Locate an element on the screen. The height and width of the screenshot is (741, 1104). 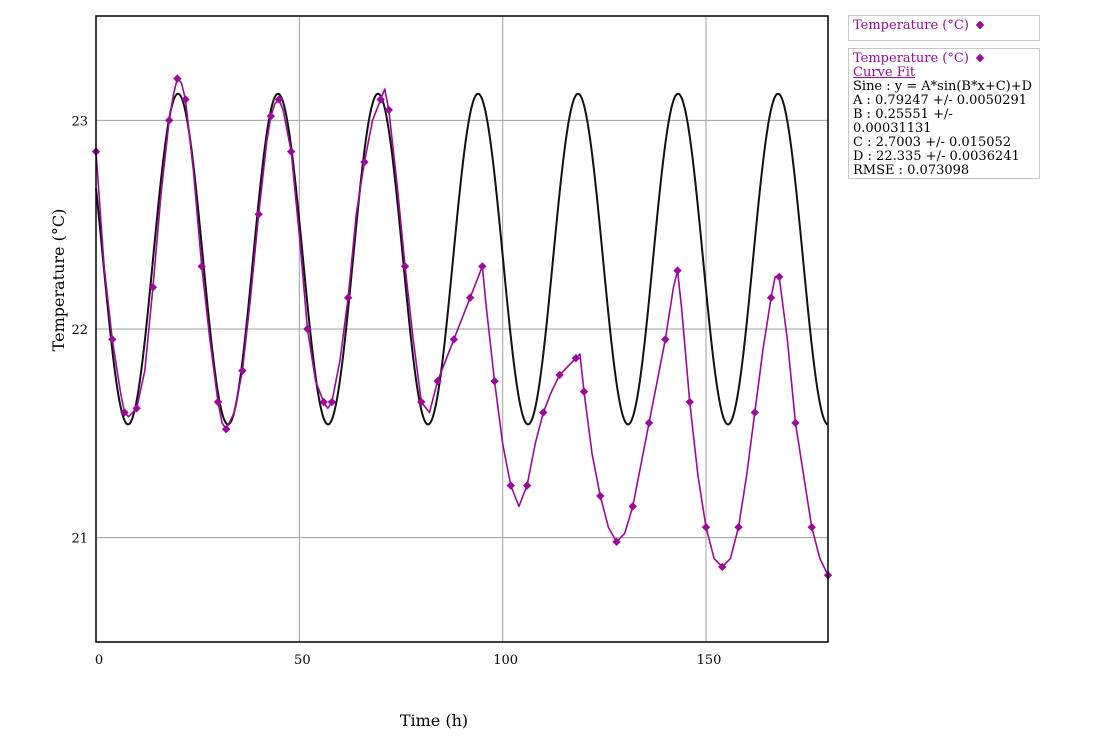
curve-fit-link: Curve Fit is located at coordinates (884, 72).